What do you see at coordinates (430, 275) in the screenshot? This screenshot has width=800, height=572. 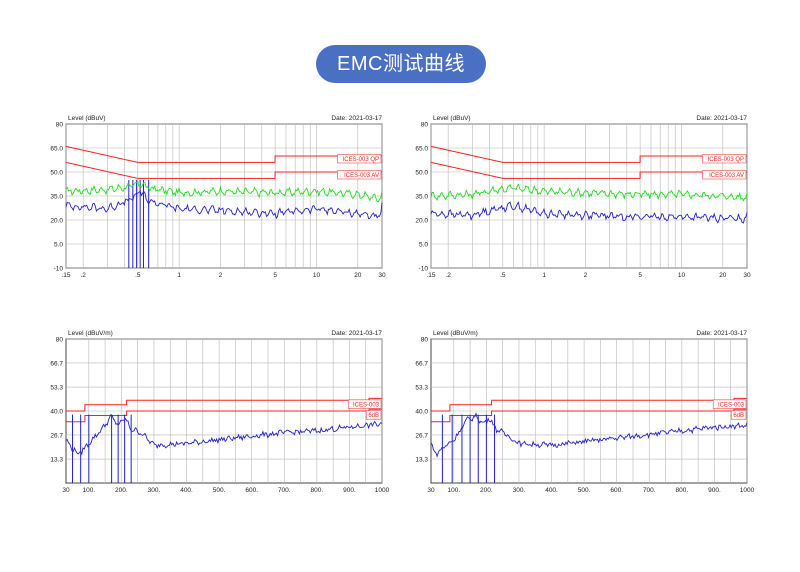 I see `x-tick-label: .15` at bounding box center [430, 275].